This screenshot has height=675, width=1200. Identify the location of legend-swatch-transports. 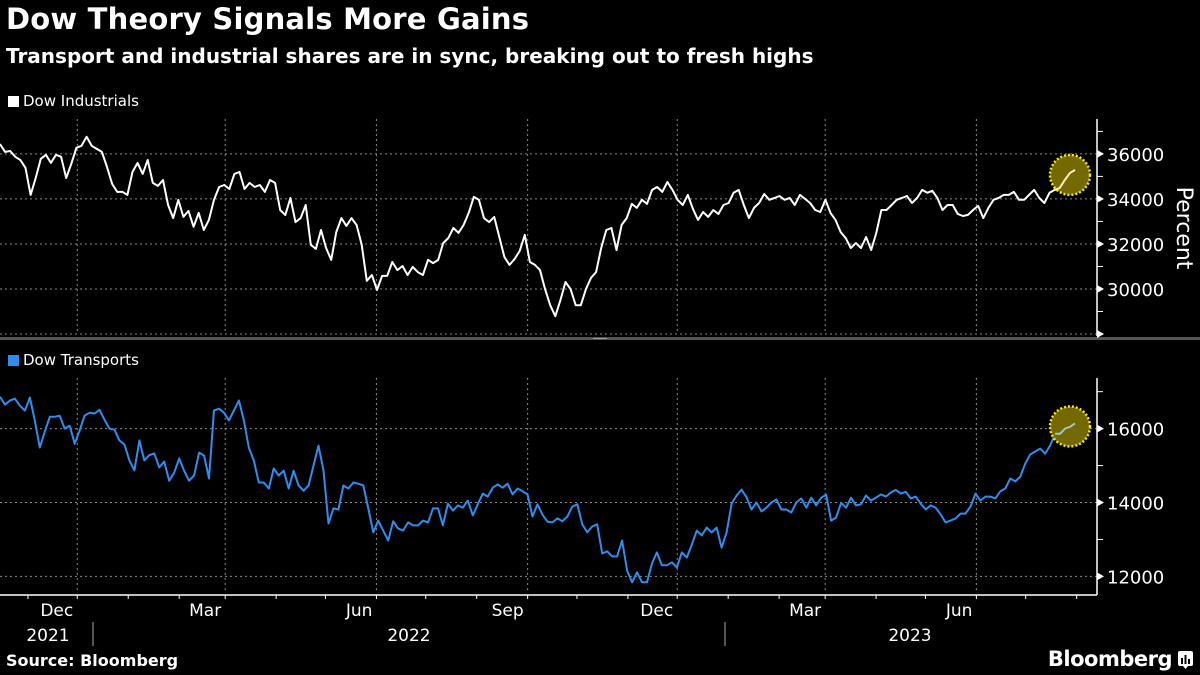
(13, 360).